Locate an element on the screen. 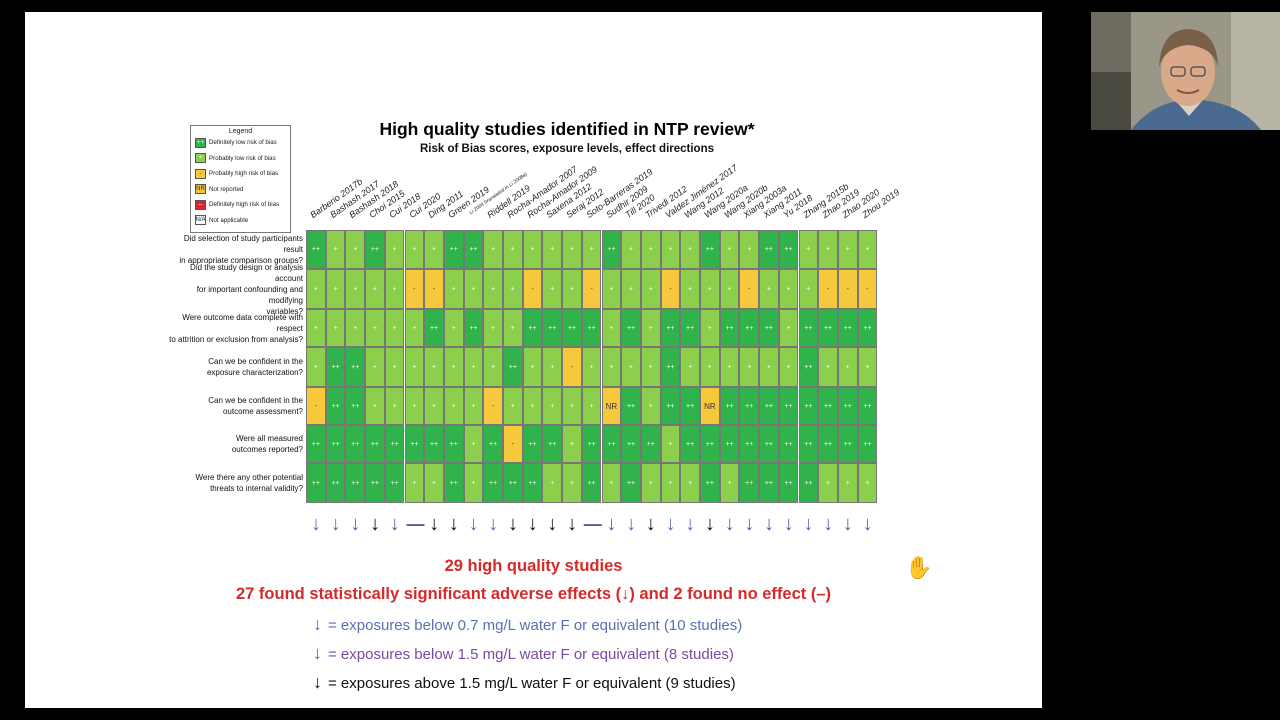  legend-item: - Probably high risk of bias is located at coordinates (236, 173).